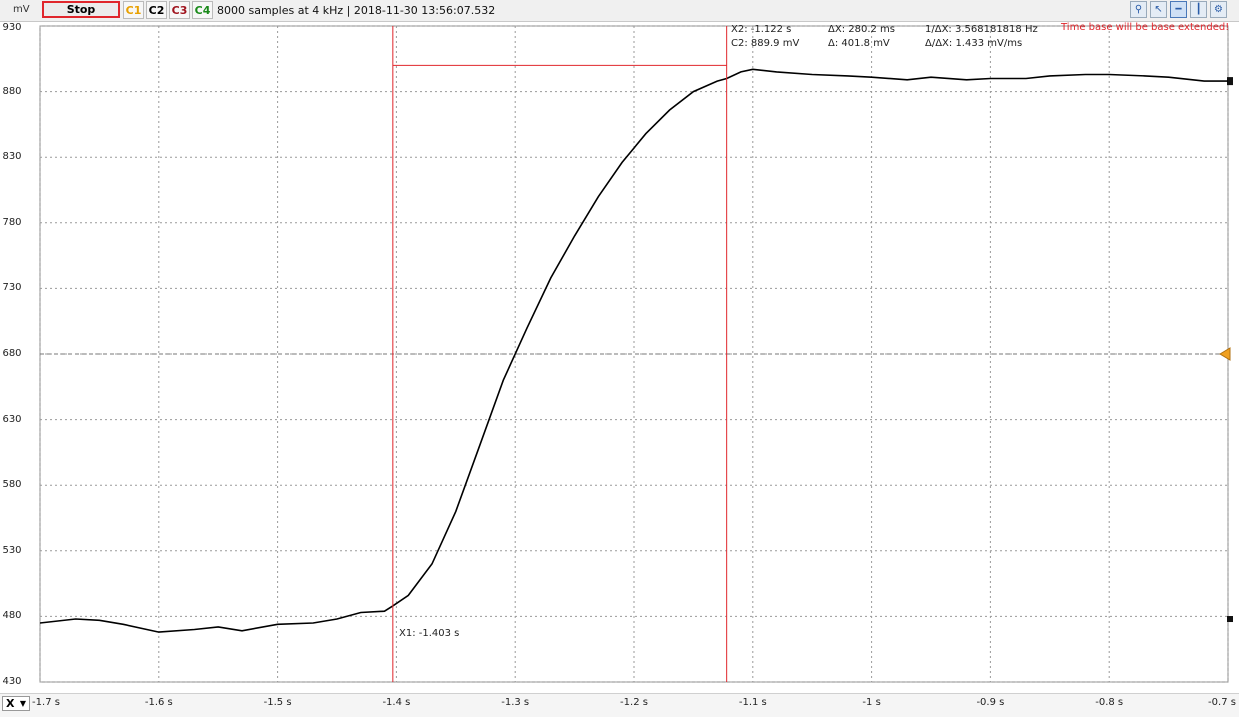 Image resolution: width=1239 pixels, height=717 pixels. I want to click on timebase-warning: Time base will be base extended!, so click(1145, 27).